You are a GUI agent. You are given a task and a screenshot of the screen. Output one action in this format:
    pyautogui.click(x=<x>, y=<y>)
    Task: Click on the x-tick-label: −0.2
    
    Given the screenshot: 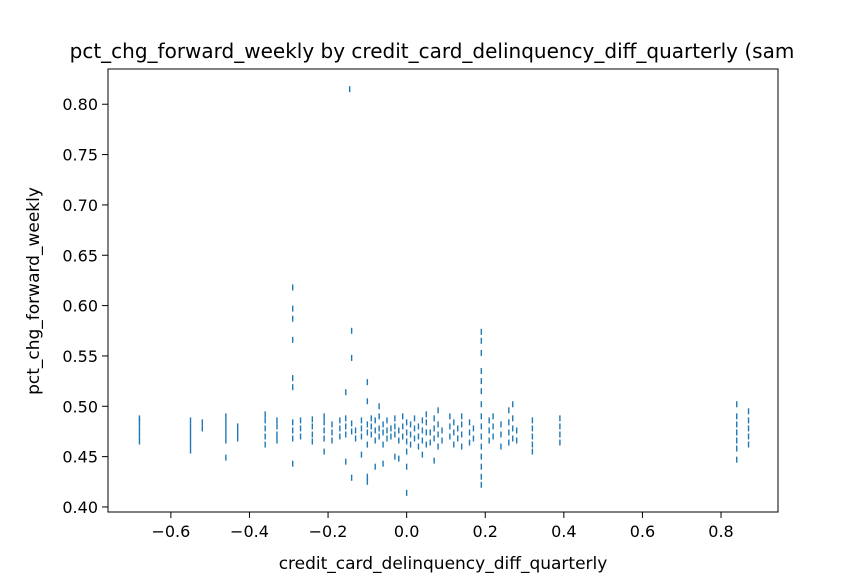 What is the action you would take?
    pyautogui.click(x=328, y=531)
    